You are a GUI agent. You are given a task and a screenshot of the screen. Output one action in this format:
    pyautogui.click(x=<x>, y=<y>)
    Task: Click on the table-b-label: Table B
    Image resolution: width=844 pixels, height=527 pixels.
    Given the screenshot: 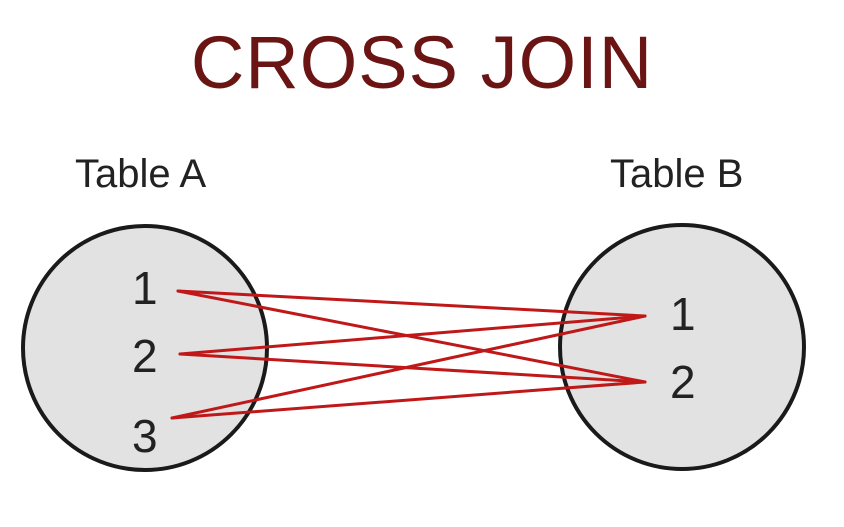 What is the action you would take?
    pyautogui.click(x=677, y=174)
    